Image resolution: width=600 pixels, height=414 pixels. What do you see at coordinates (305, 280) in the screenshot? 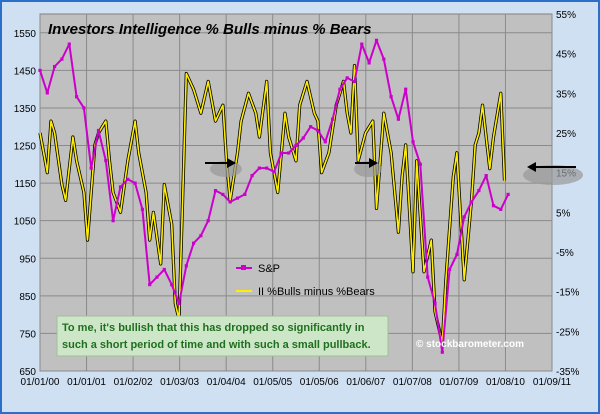
I see `legend: S&P II %Bulls minus %Bears` at bounding box center [305, 280].